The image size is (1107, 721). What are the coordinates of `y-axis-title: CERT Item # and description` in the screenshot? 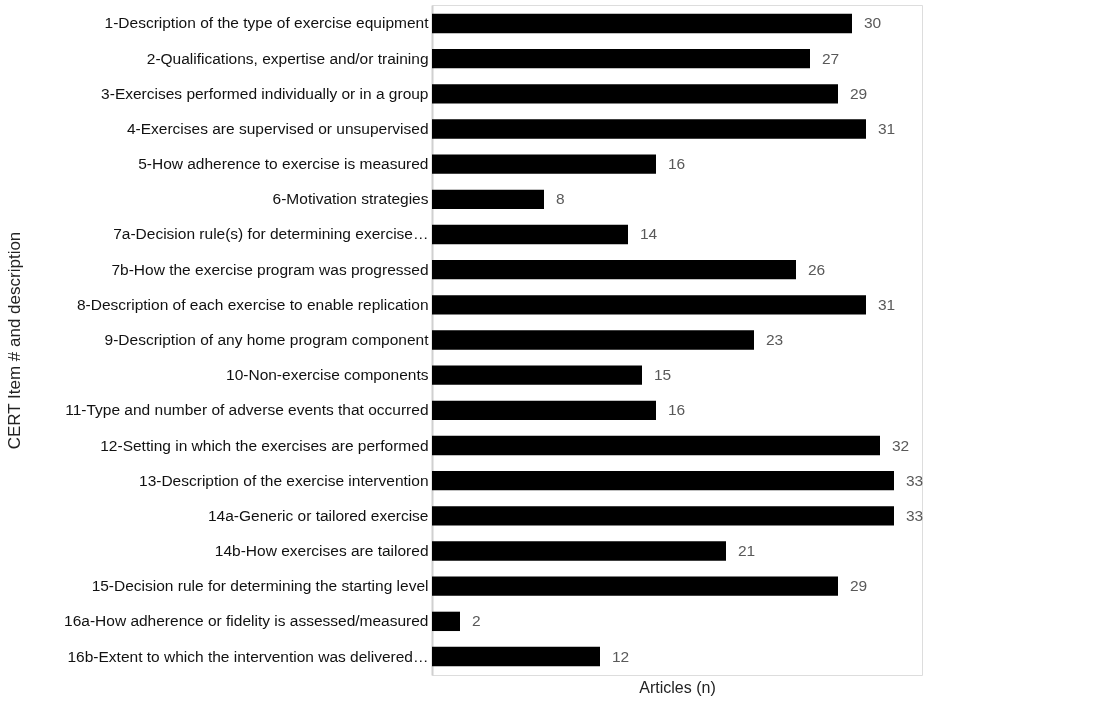 It's located at (14, 340).